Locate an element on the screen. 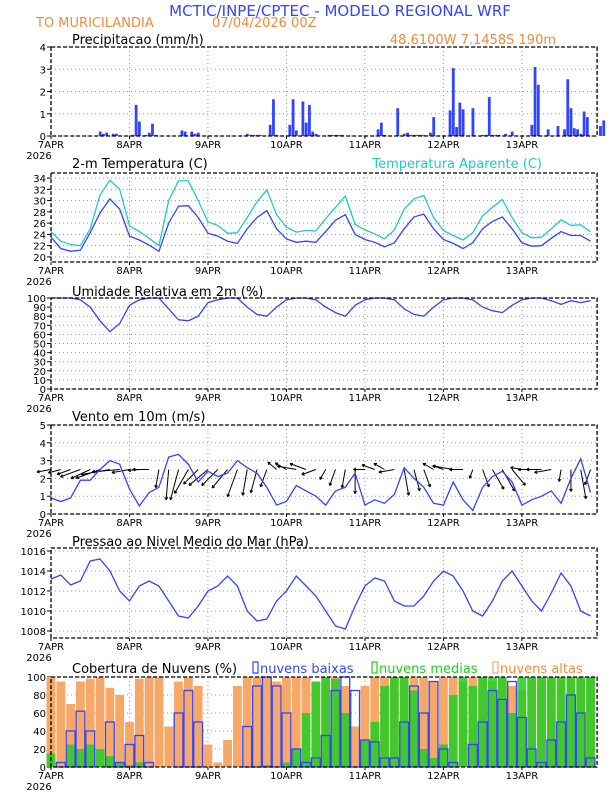 This screenshot has height=792, width=612. legend-label: nuvens altas is located at coordinates (541, 669).